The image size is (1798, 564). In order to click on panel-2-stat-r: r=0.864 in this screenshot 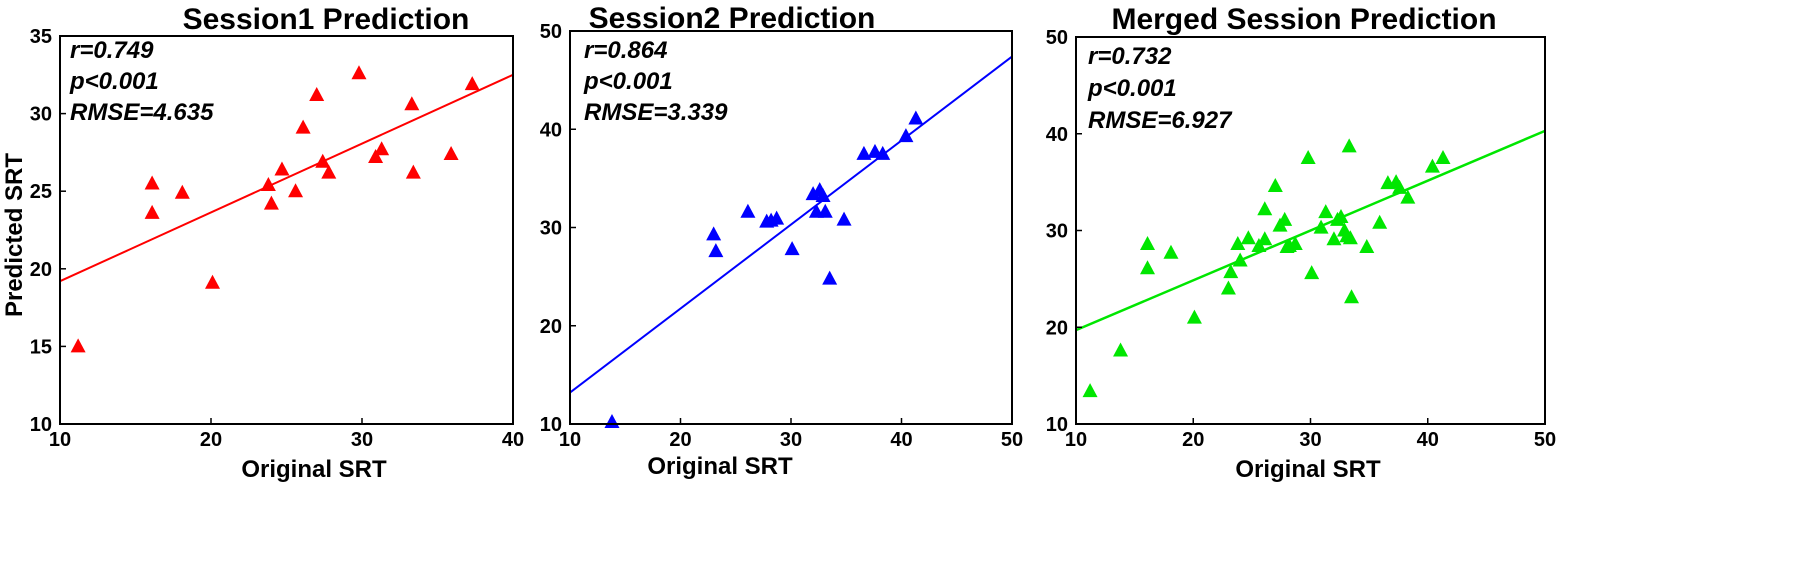, I will do `click(625, 50)`.